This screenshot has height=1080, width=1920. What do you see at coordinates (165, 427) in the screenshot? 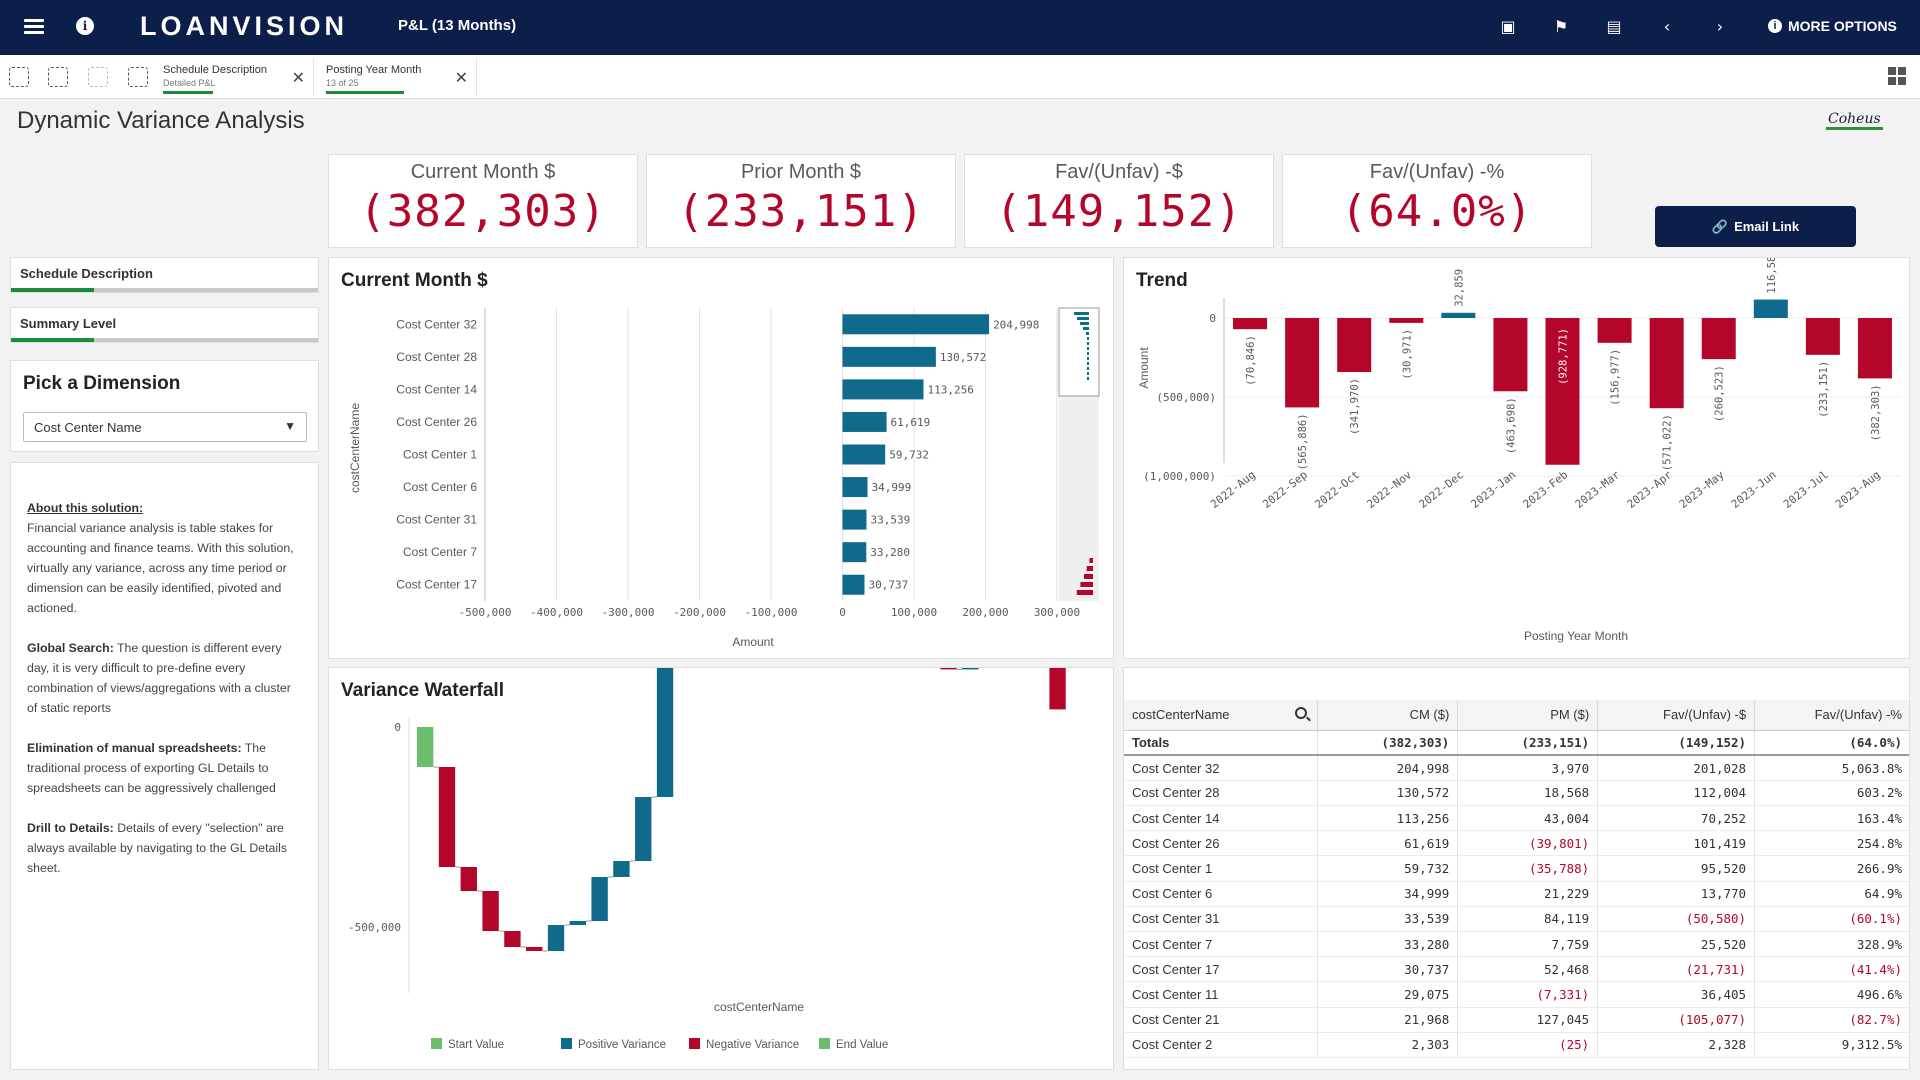
I see `dimension-select: Cost Center Name ▼` at bounding box center [165, 427].